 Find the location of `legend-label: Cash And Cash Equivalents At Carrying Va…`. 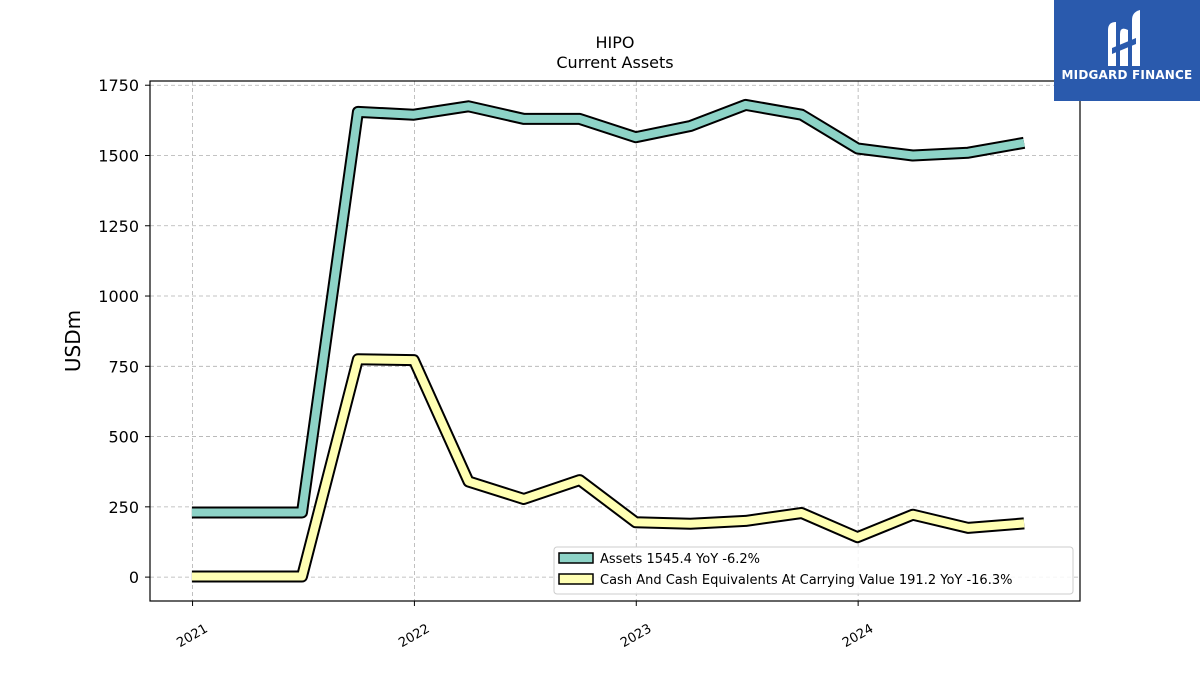

legend-label: Cash And Cash Equivalents At Carrying Va… is located at coordinates (806, 580).